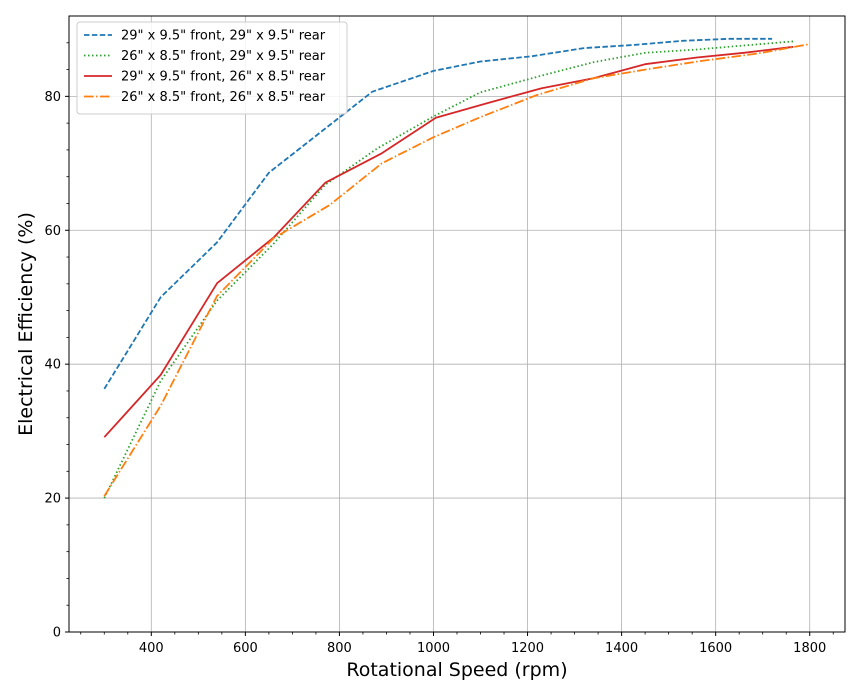 This screenshot has width=860, height=691. What do you see at coordinates (223, 97) in the screenshot?
I see `legend-label-4: 26" x 8.5" front, 26" x 8.5" rear` at bounding box center [223, 97].